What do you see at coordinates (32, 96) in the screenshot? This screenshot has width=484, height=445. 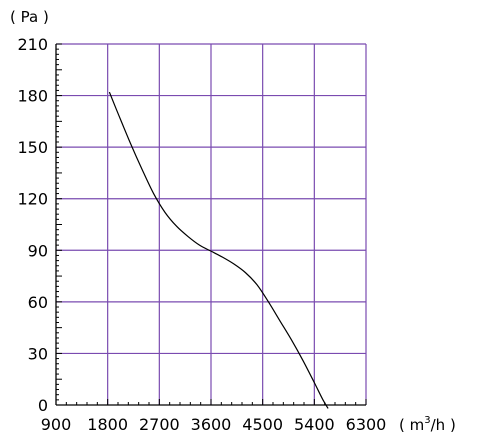 I see `y-tick-label: 180` at bounding box center [32, 96].